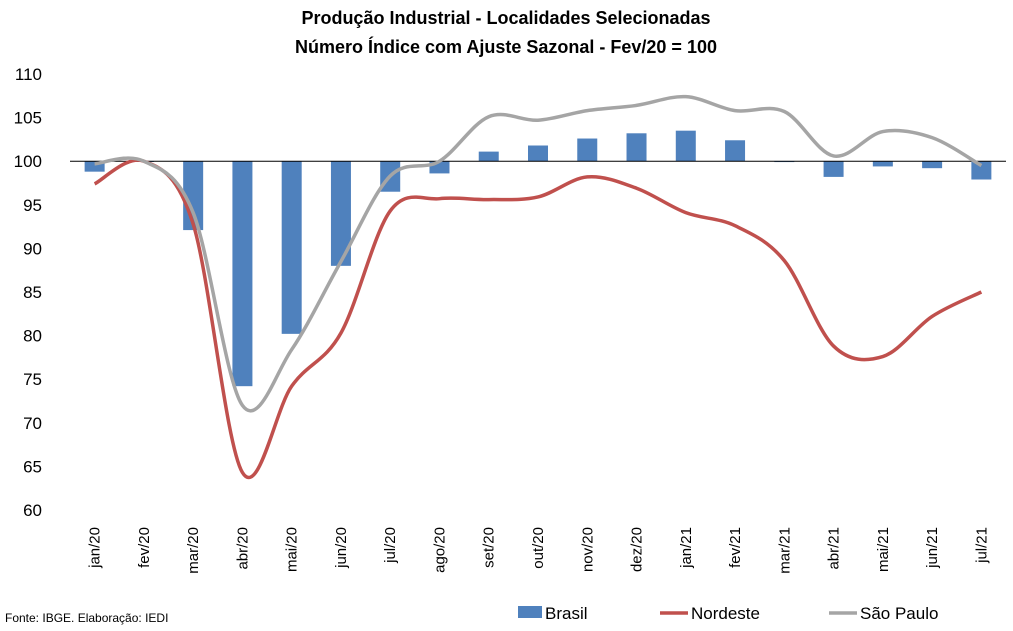  Describe the element at coordinates (144, 547) in the screenshot. I see `x-tick-label: fev/20` at that location.